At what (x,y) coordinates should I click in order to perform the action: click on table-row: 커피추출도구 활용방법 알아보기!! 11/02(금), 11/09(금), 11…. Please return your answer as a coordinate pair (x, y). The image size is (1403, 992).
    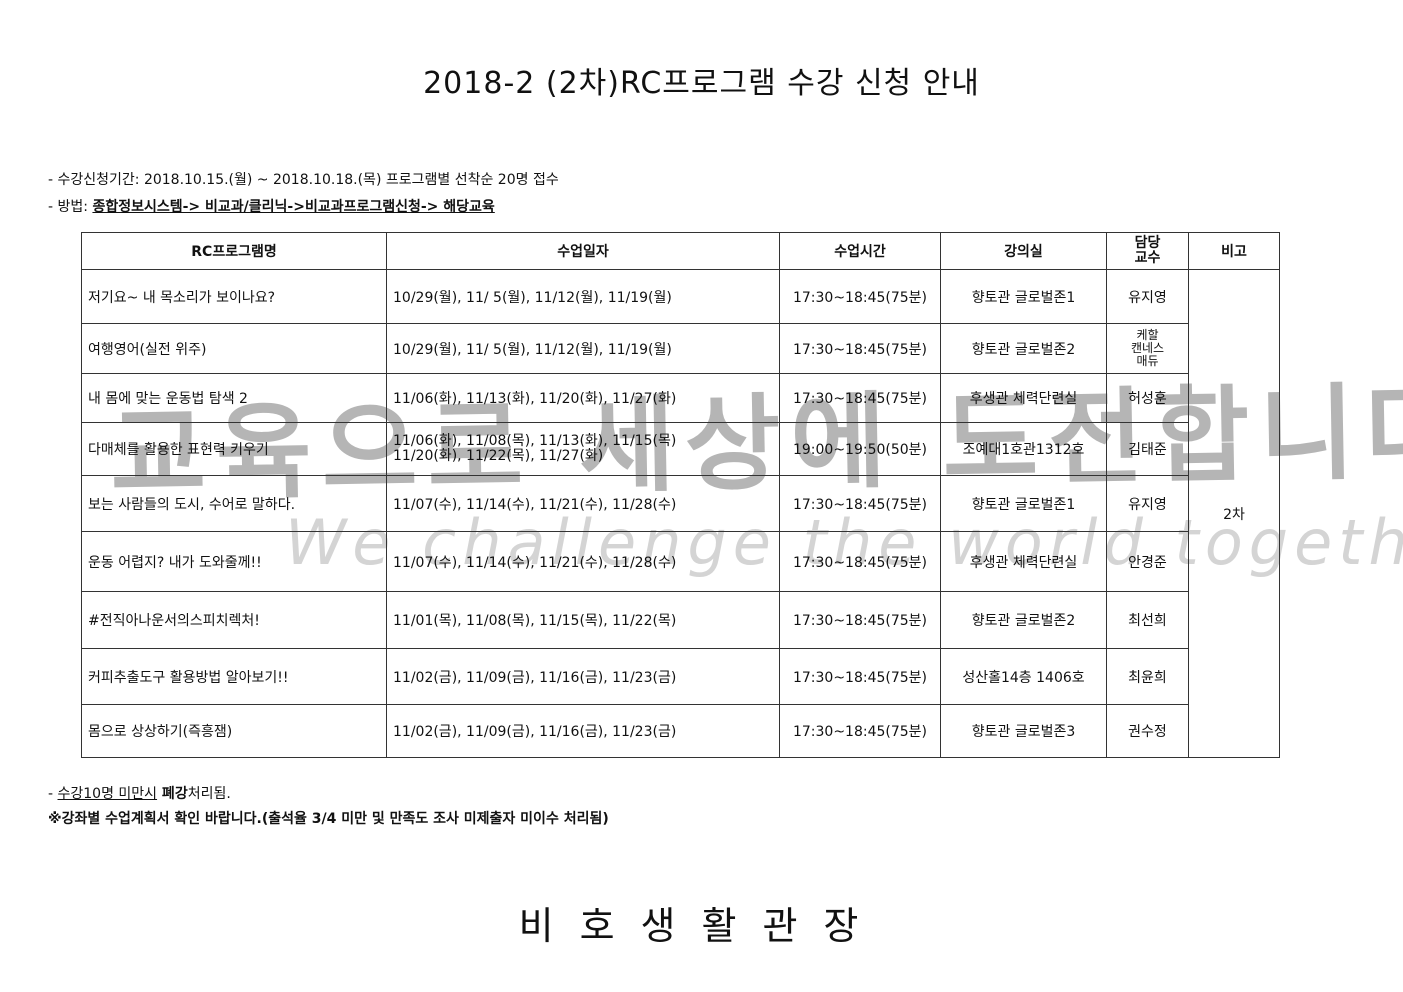
    Looking at the image, I should click on (680, 676).